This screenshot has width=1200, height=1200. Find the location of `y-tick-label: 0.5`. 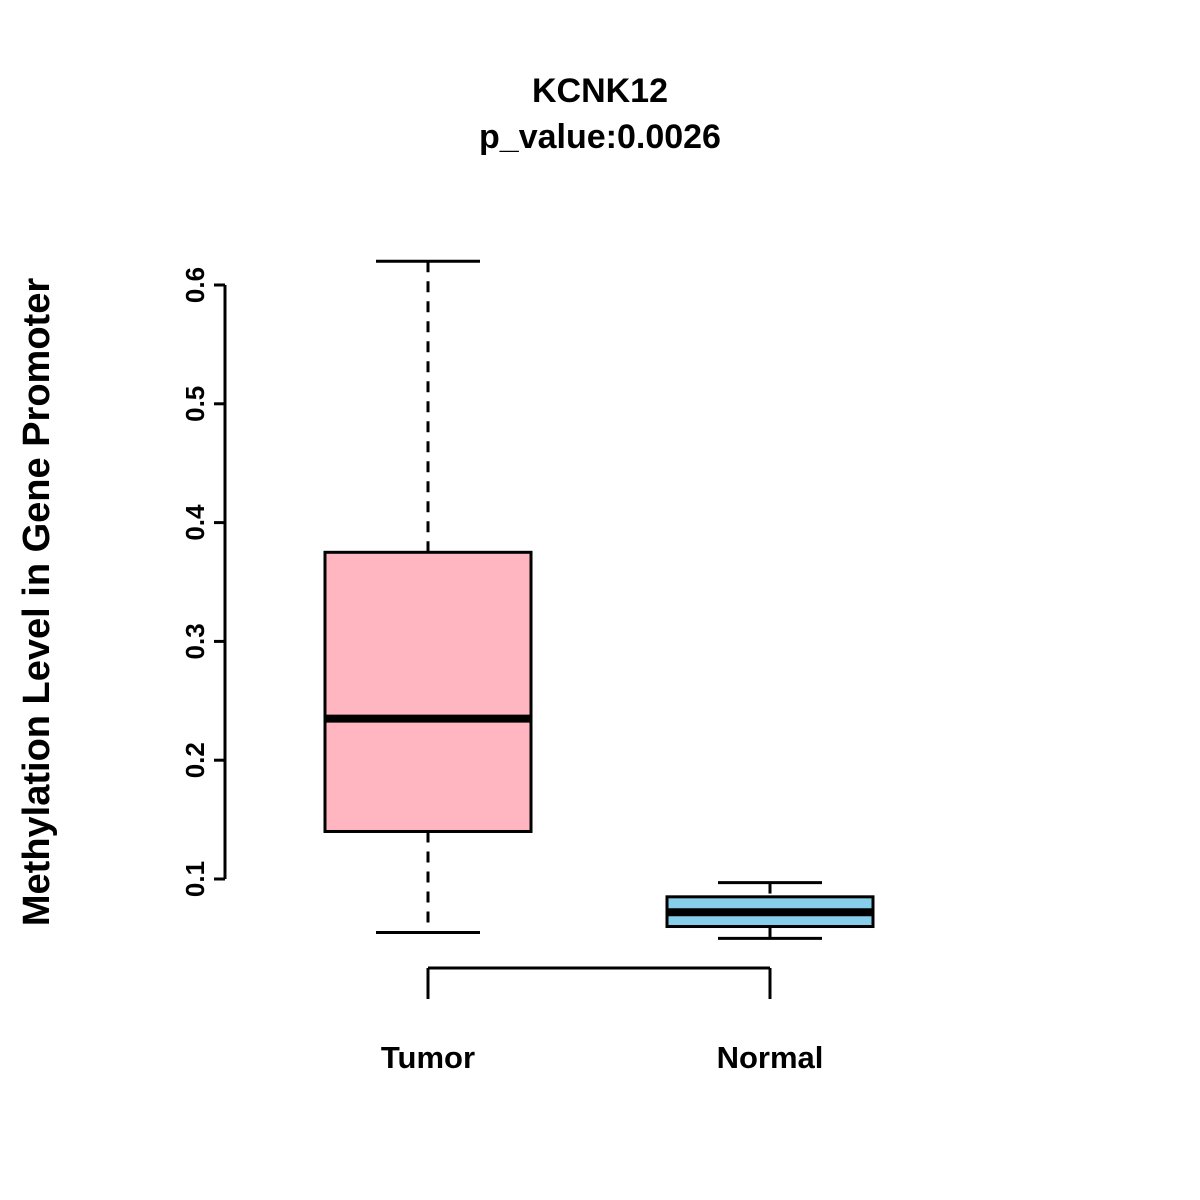

y-tick-label: 0.5 is located at coordinates (195, 404).